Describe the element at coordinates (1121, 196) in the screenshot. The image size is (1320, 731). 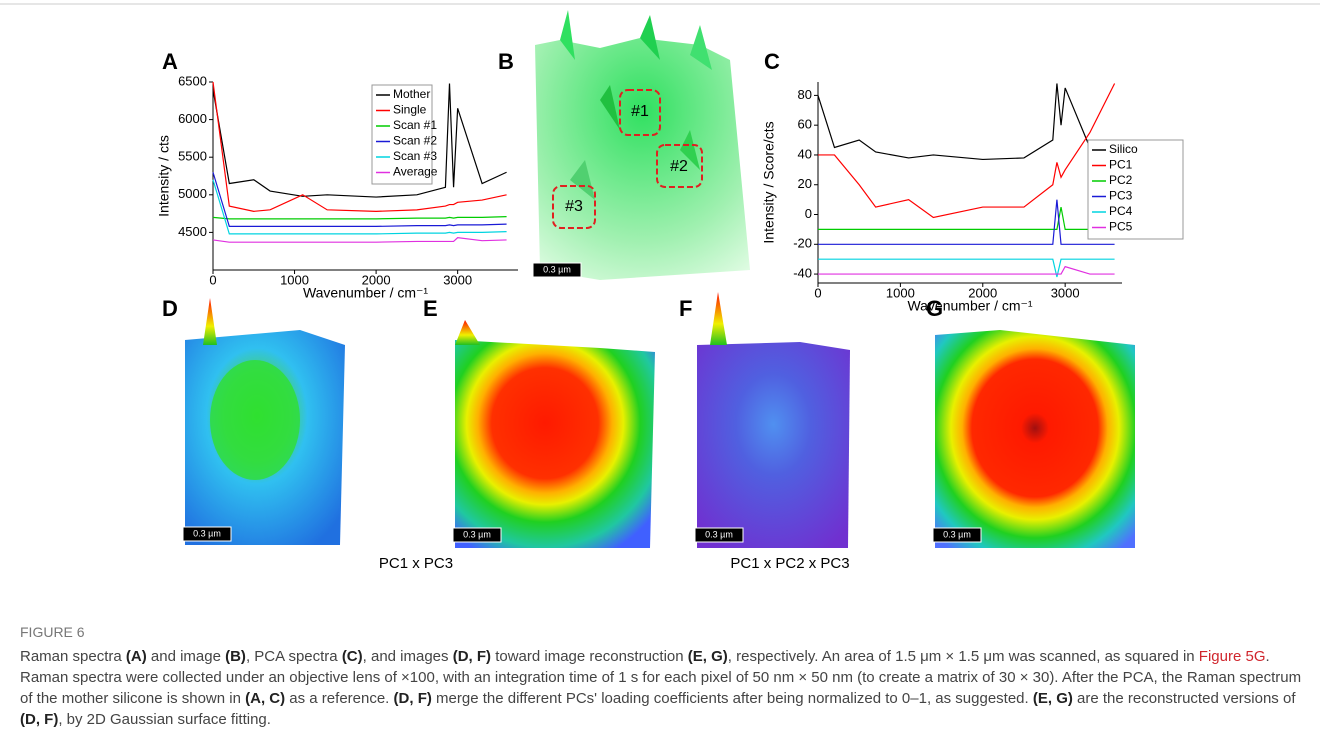
I see `legend-label: PC3` at that location.